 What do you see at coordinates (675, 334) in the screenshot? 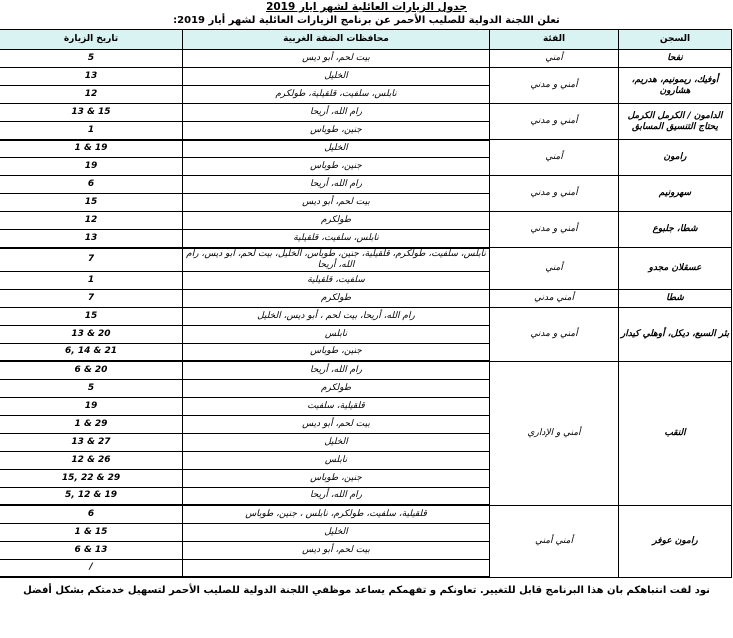
I see `prison-name: بئر السبع، ديكل، أوهلي كيدار` at bounding box center [675, 334].